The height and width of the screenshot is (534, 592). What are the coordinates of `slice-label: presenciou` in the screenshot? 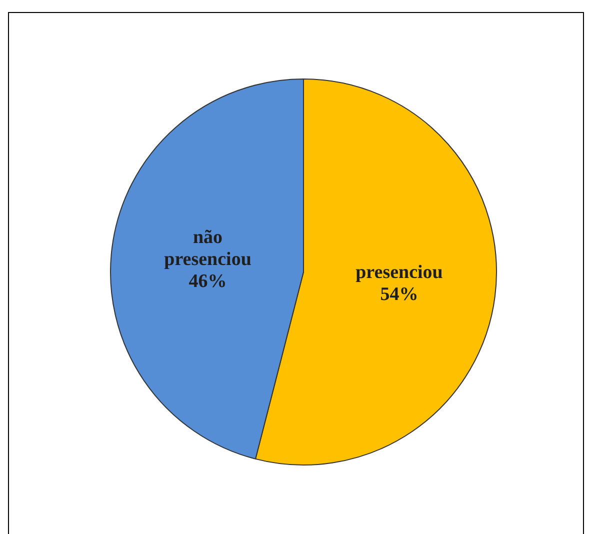 It's located at (400, 272).